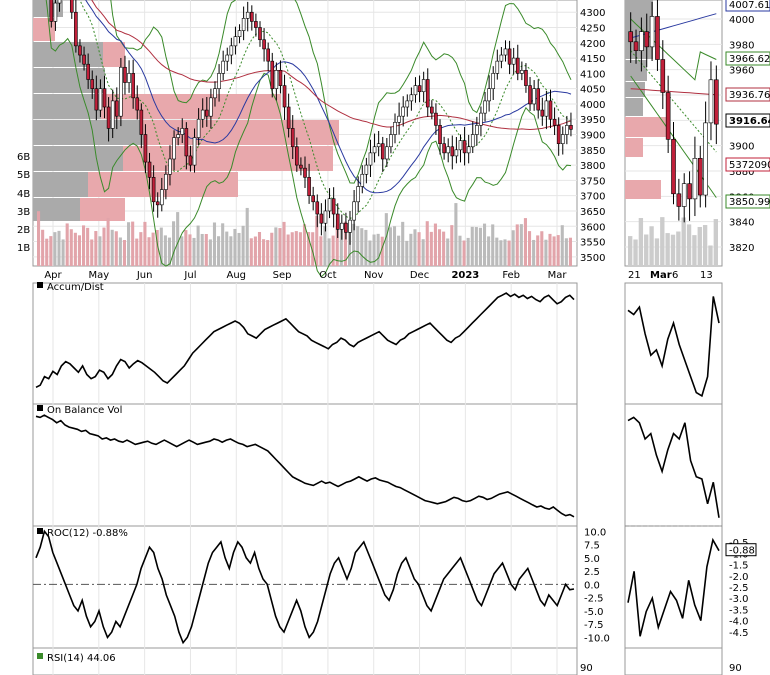 This screenshot has height=675, width=770. Describe the element at coordinates (189, 275) in the screenshot. I see `month-tick-label: Jul` at that location.